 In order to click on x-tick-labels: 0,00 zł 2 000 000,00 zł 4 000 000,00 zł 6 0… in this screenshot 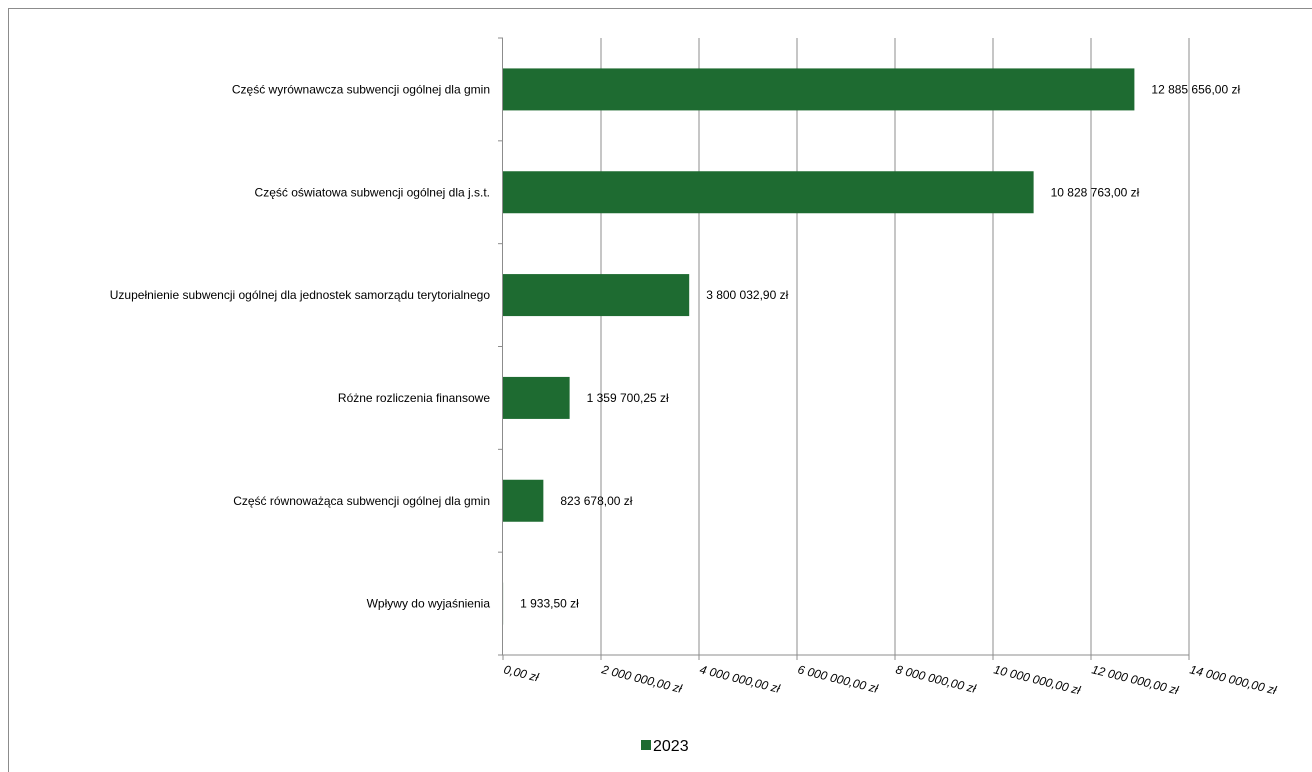, I will do `click(890, 679)`.